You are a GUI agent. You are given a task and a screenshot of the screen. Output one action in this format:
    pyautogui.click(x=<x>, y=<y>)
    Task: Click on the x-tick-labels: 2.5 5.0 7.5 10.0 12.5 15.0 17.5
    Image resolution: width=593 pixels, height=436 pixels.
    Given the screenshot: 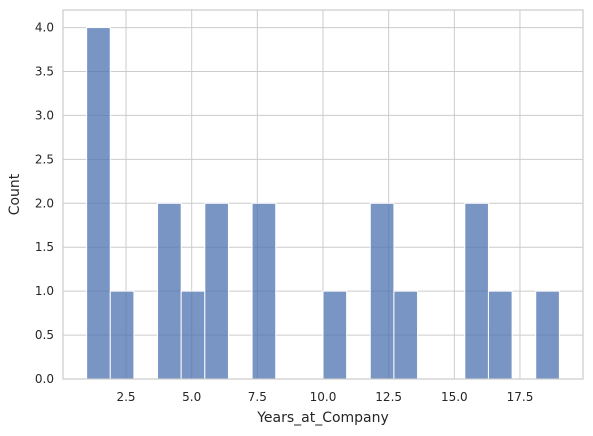 What is the action you would take?
    pyautogui.click(x=324, y=397)
    